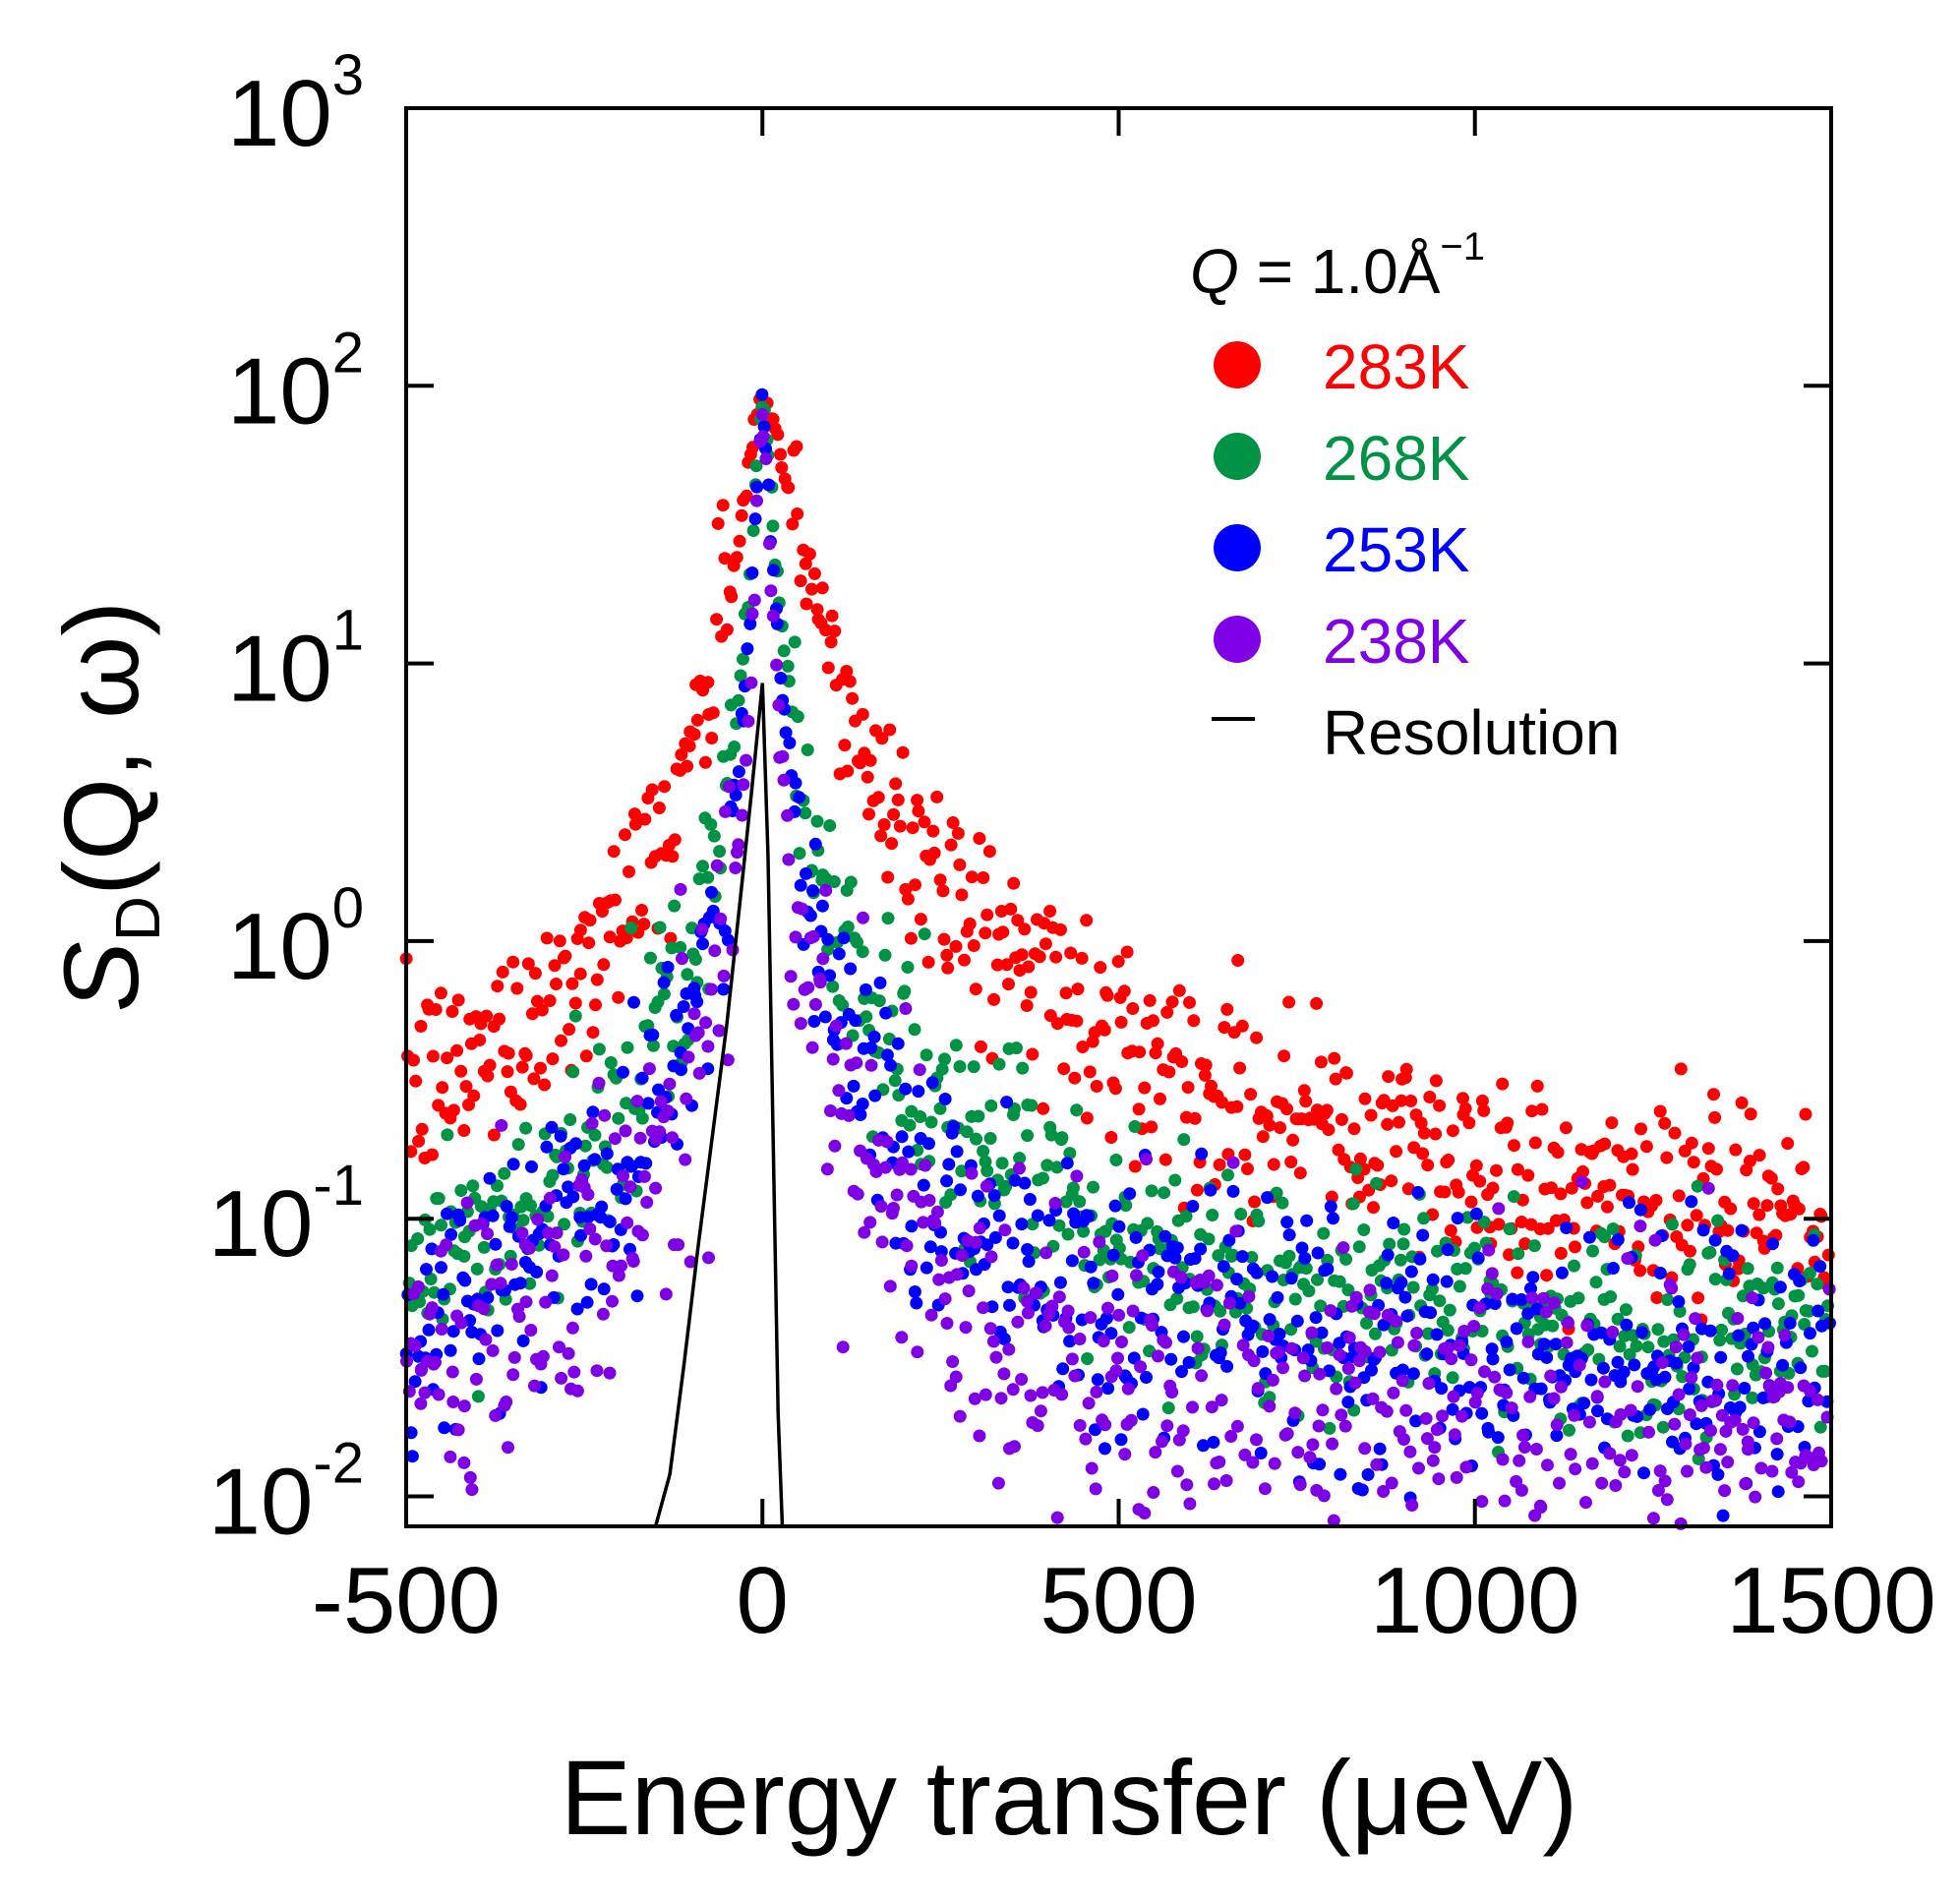 This screenshot has width=1960, height=1904. What do you see at coordinates (295, 382) in the screenshot?
I see `y-tick-label: 102` at bounding box center [295, 382].